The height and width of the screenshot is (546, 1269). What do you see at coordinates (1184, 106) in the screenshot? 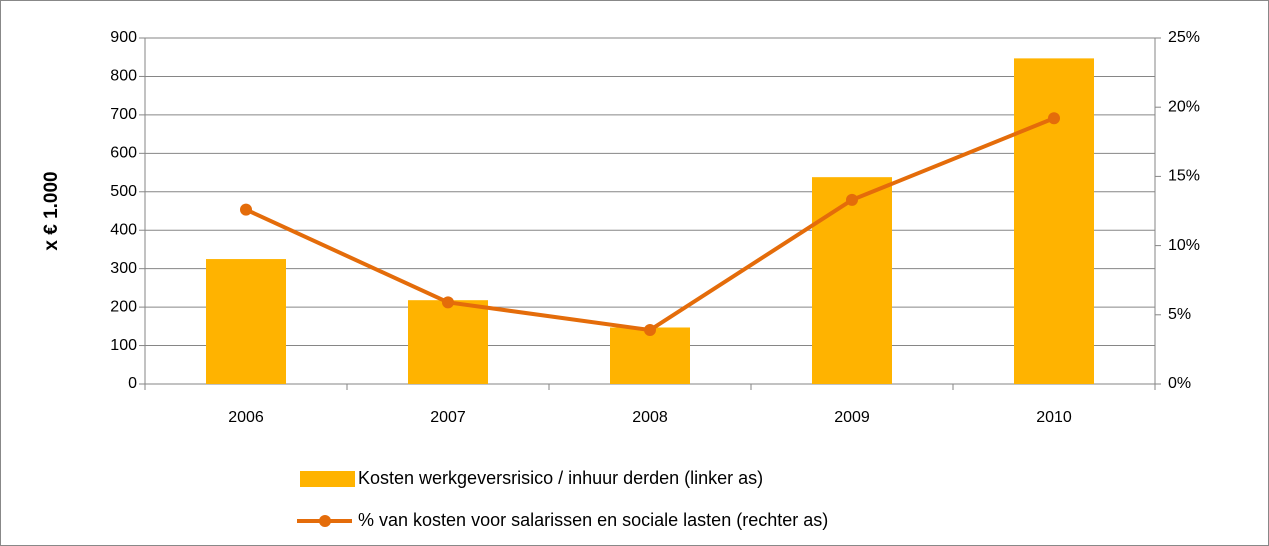
I see `y2-tick-label: 20%` at bounding box center [1184, 106].